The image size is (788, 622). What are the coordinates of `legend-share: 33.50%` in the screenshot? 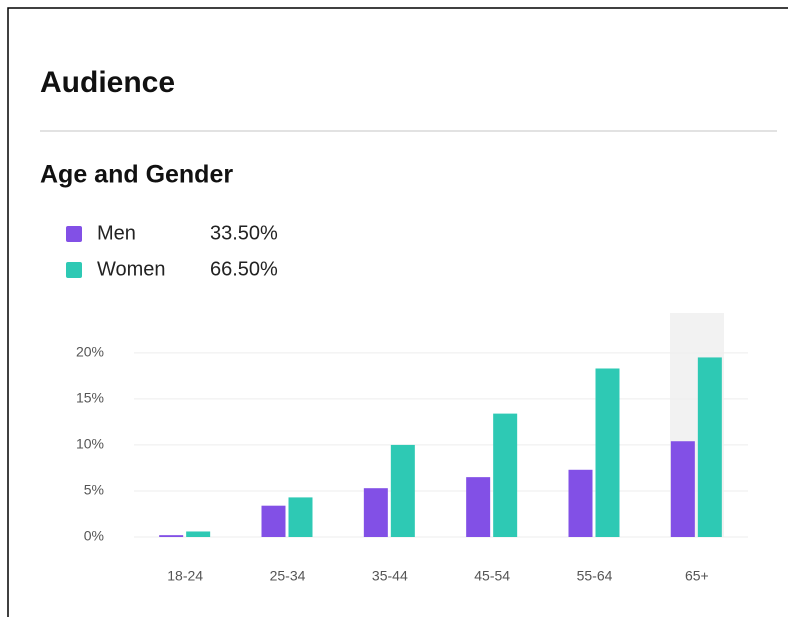 It's located at (244, 233).